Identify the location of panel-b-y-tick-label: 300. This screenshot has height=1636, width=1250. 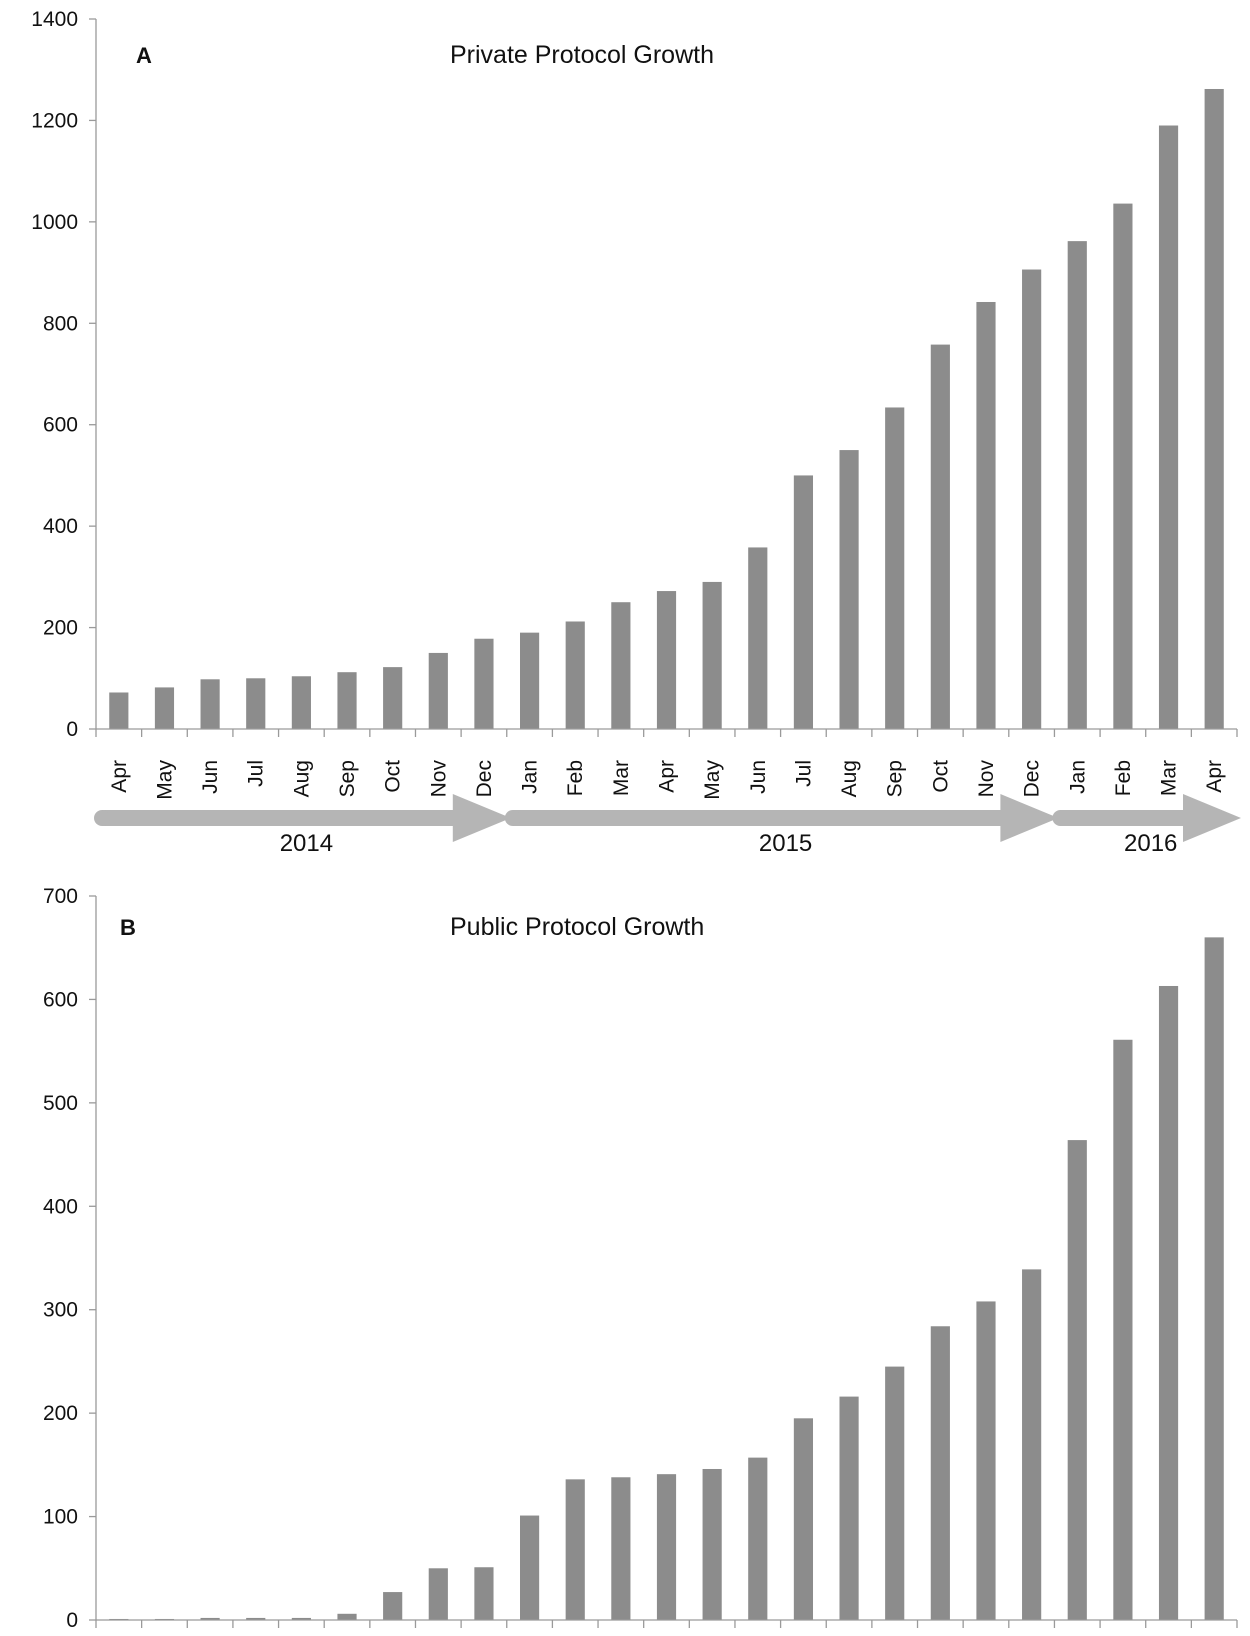
(60, 1310).